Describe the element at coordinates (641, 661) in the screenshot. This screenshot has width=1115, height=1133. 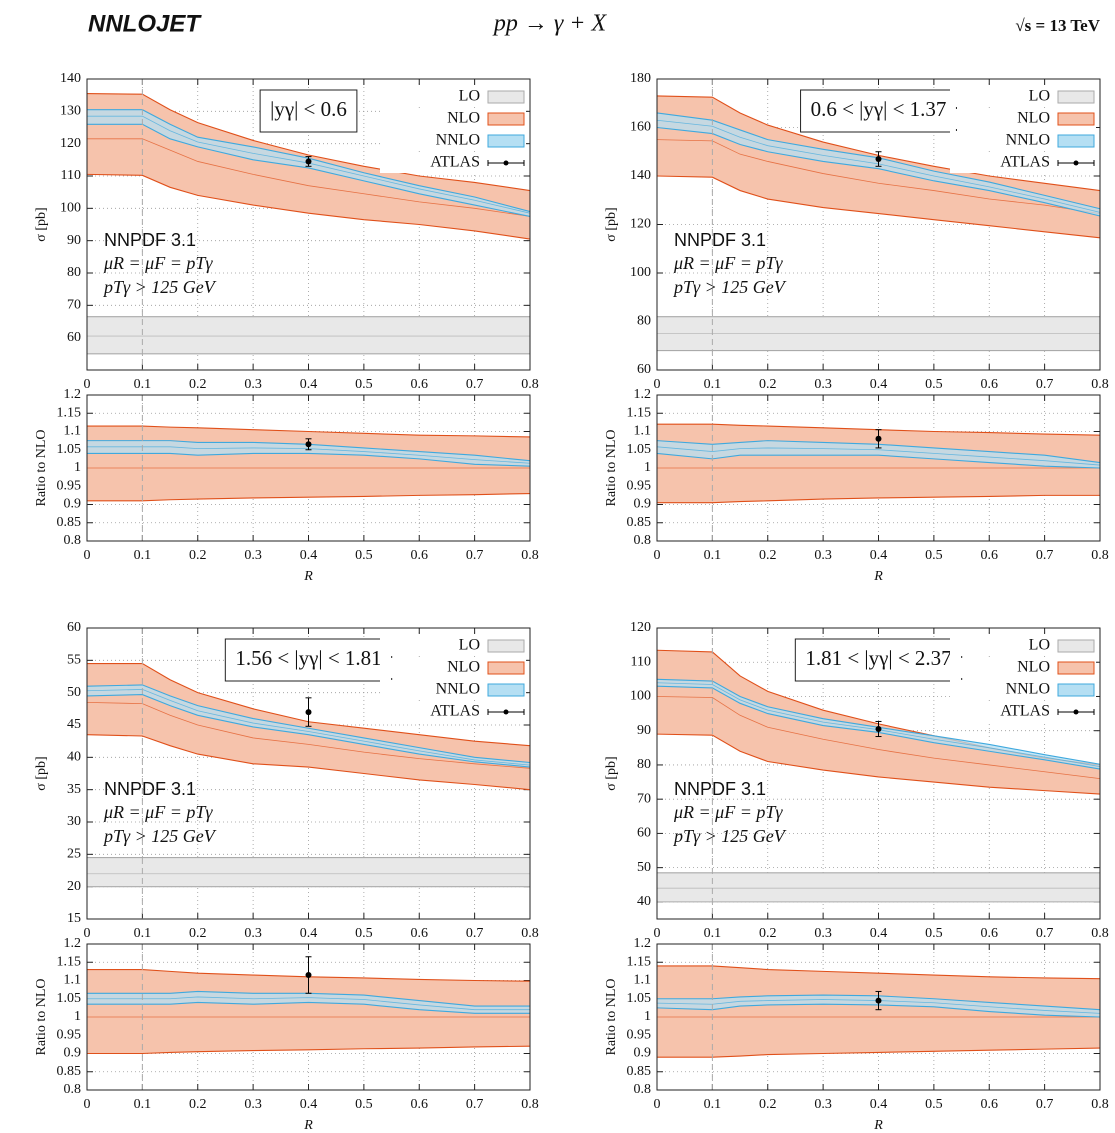
I see `y-tick-label: 110` at that location.